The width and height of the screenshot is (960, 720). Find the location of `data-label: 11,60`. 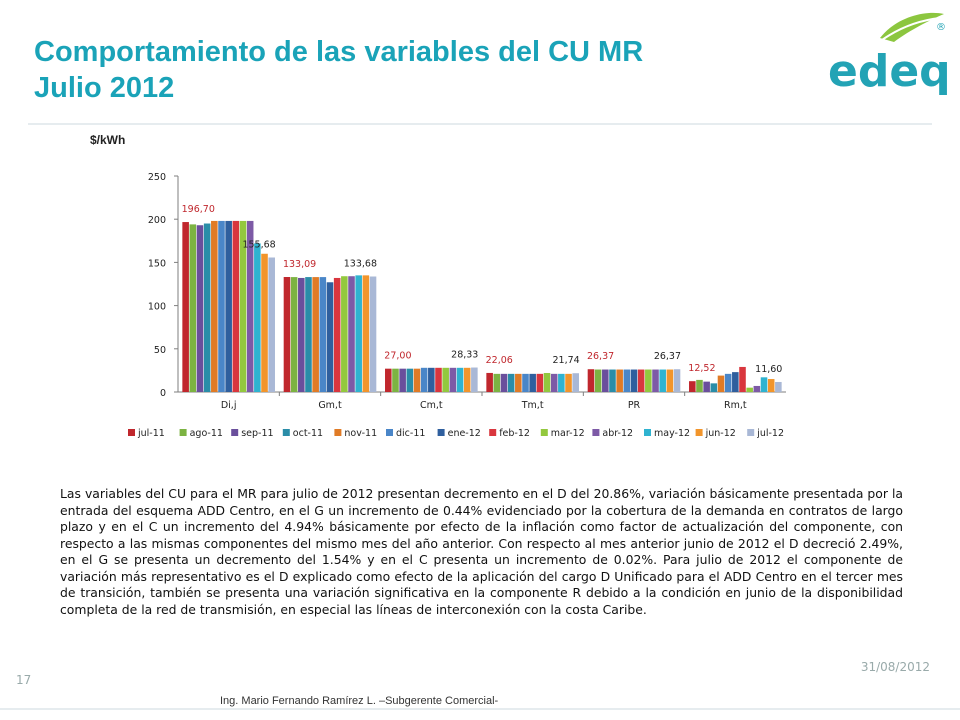

data-label: 11,60 is located at coordinates (768, 369).